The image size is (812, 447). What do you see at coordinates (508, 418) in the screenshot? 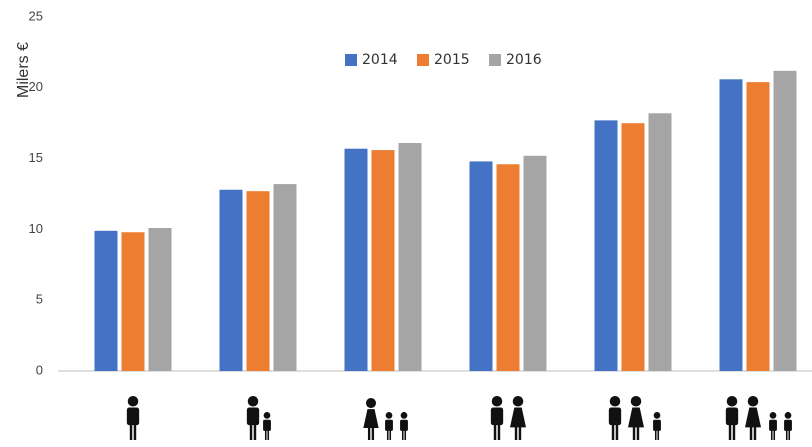
I see `two-adults-icon` at bounding box center [508, 418].